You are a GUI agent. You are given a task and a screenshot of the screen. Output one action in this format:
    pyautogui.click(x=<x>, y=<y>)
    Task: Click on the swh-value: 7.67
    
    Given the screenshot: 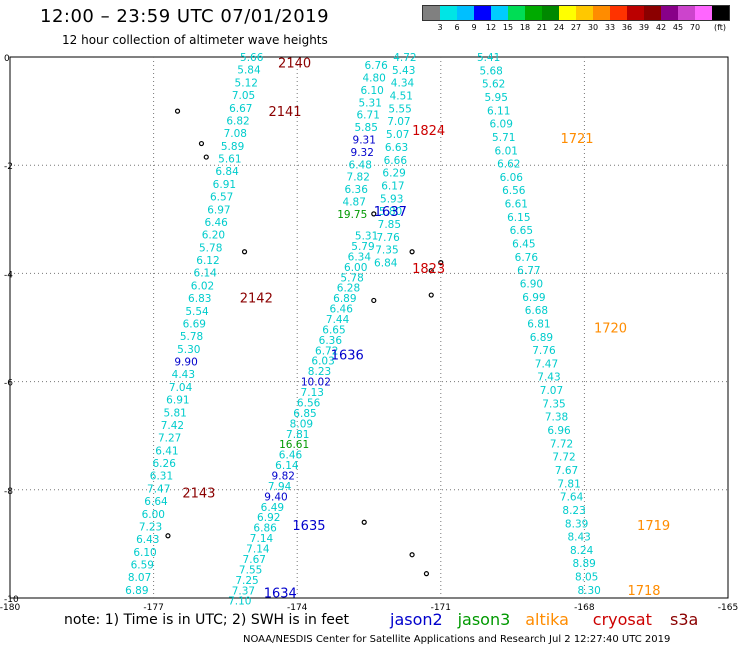 What is the action you would take?
    pyautogui.click(x=566, y=471)
    